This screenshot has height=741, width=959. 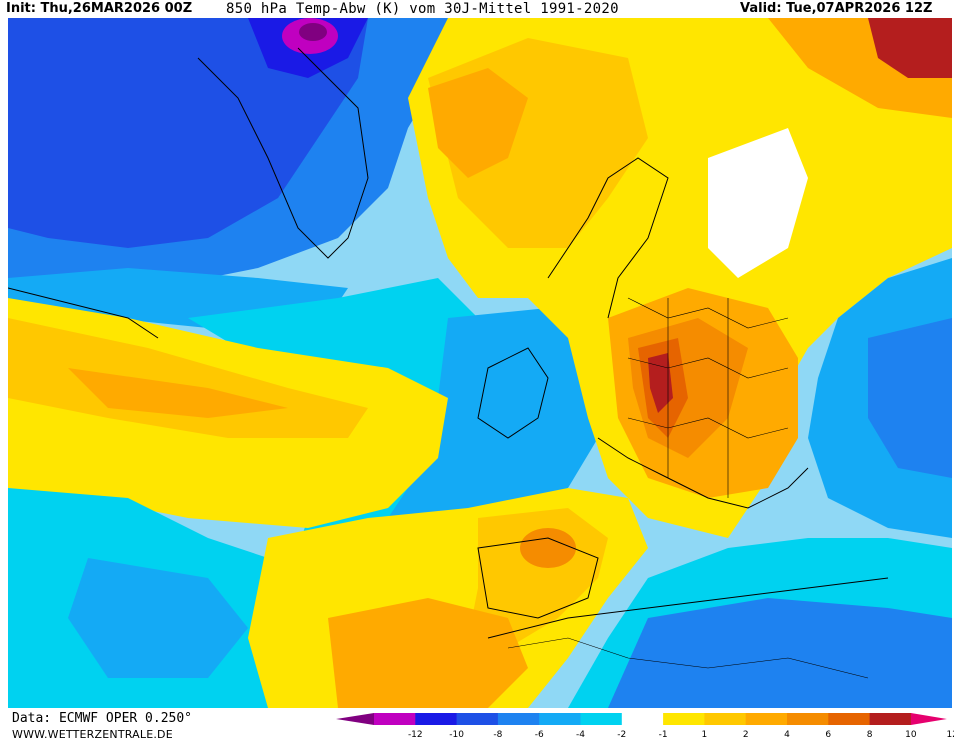 I want to click on cold-anomaly-east-europe-core, so click(x=910, y=398).